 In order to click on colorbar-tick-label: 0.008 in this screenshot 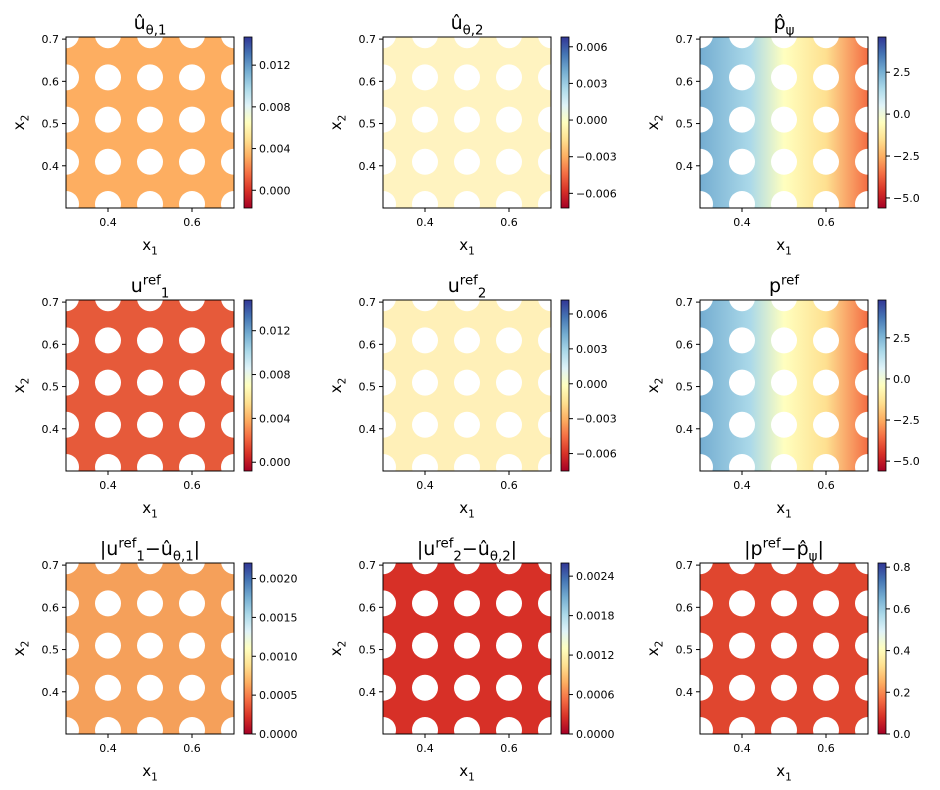, I will do `click(275, 107)`.